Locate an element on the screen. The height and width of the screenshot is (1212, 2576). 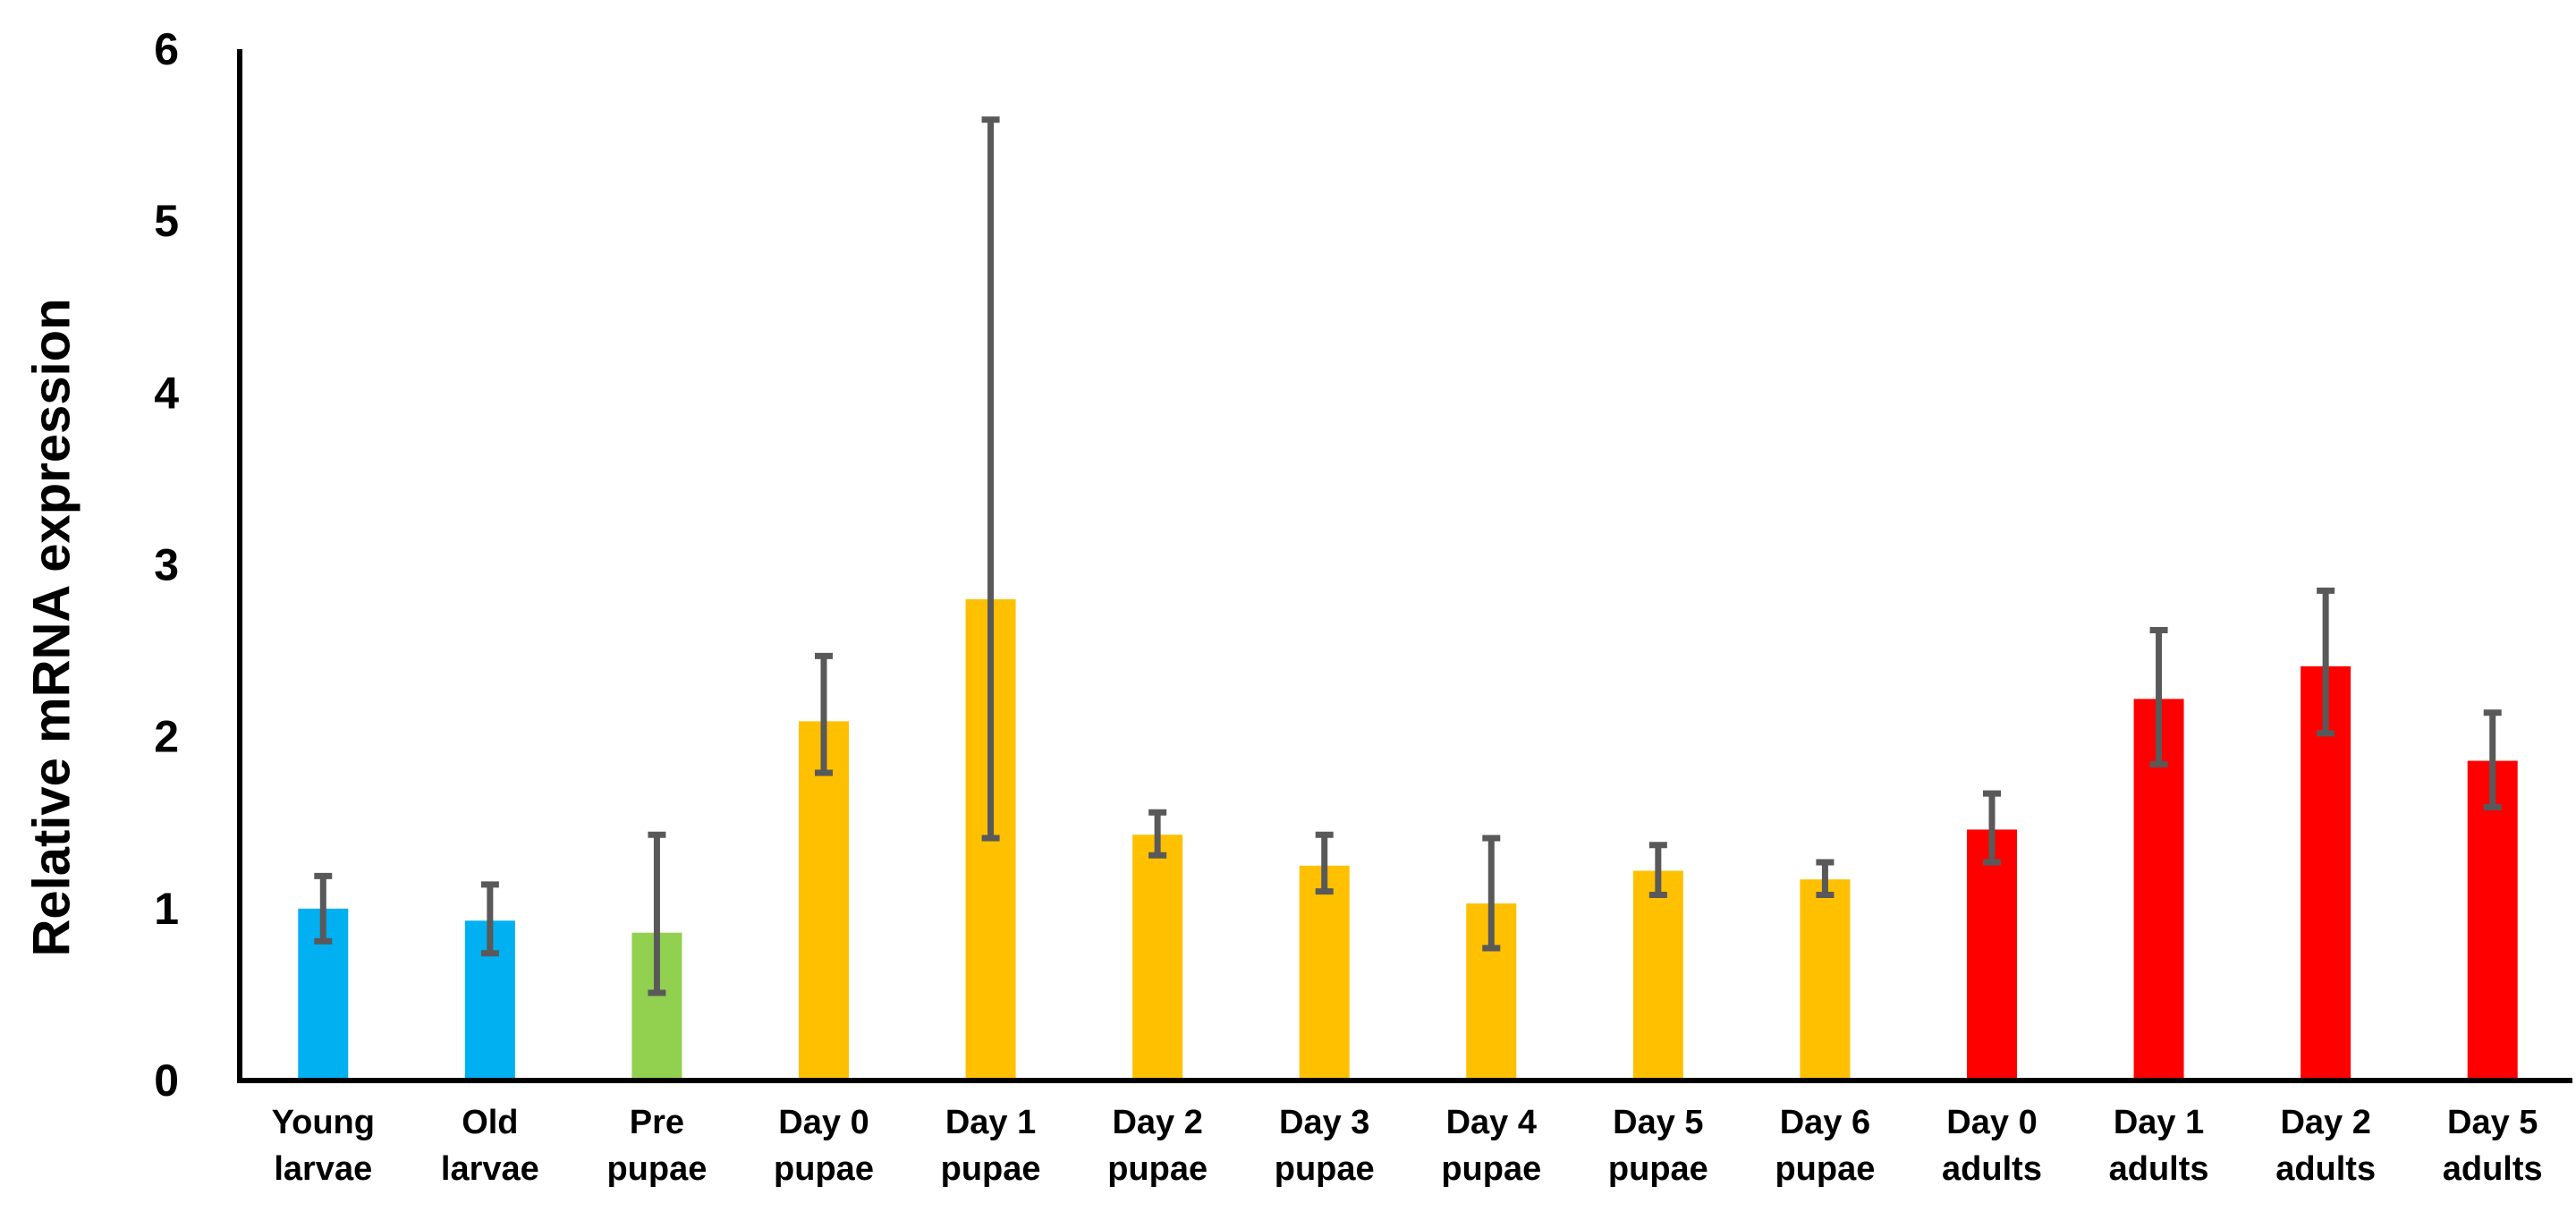
x-category-label: Day 1 adults is located at coordinates (2159, 1146).